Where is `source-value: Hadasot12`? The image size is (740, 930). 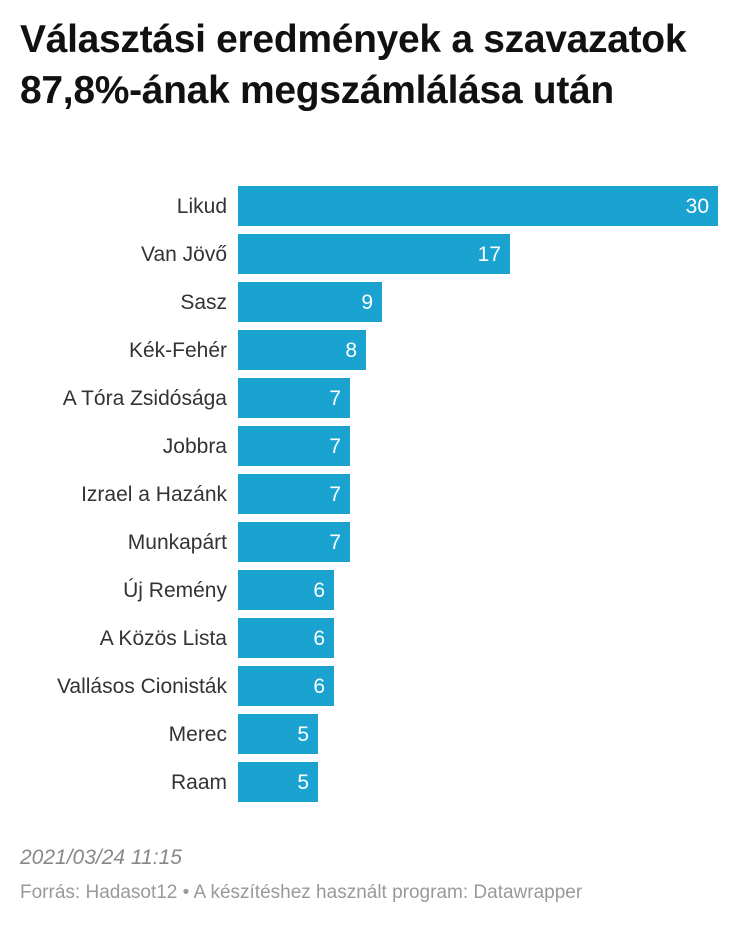 source-value: Hadasot12 is located at coordinates (131, 892).